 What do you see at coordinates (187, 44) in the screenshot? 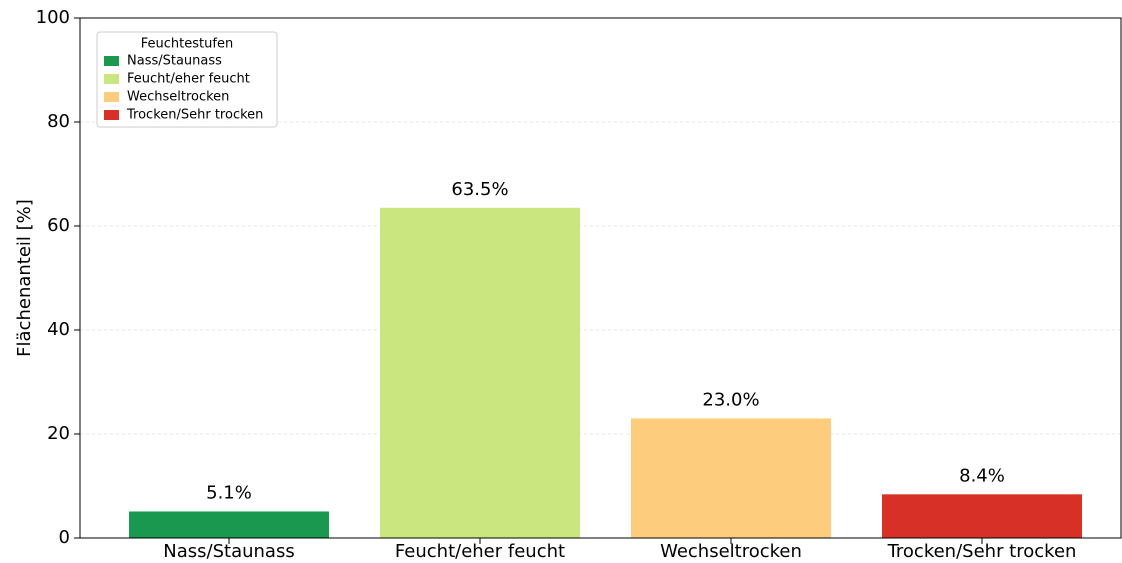
I see `legend-title: Feuchtestufen` at bounding box center [187, 44].